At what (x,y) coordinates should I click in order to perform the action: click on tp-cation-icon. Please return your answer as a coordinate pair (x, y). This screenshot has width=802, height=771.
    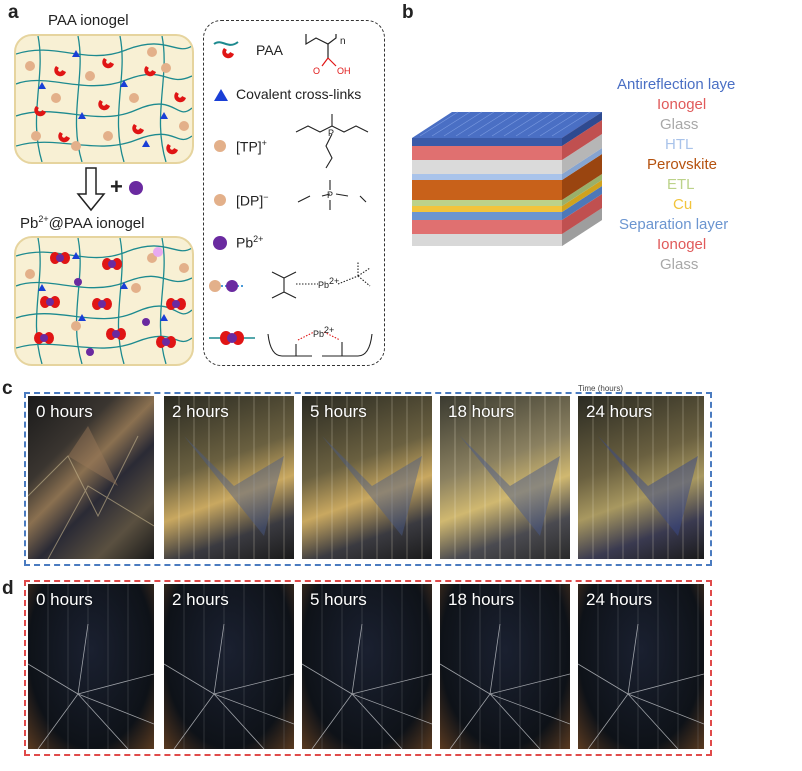
    Looking at the image, I should click on (220, 146).